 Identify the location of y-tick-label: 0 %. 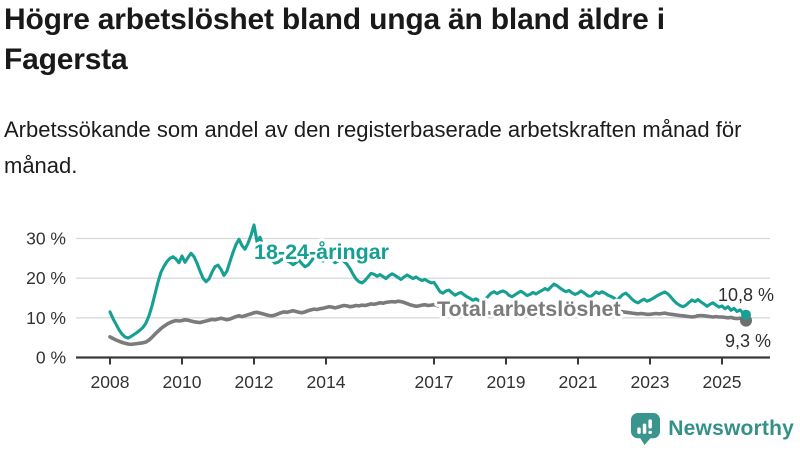
(51, 358).